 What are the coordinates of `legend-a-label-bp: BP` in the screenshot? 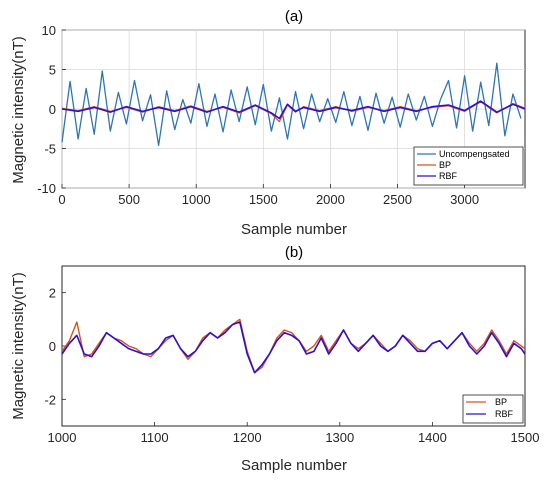 It's located at (445, 165).